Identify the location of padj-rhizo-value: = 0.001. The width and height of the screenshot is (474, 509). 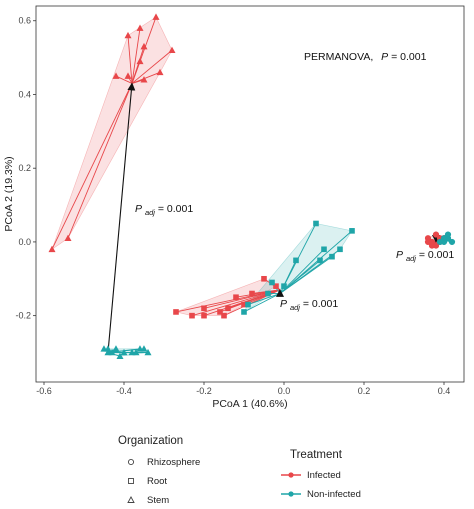
(436, 255).